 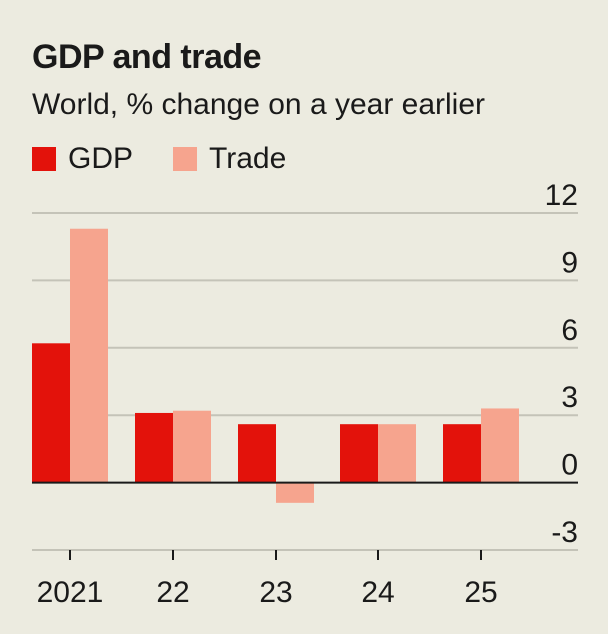 What do you see at coordinates (569, 465) in the screenshot?
I see `y-tick-label: 0` at bounding box center [569, 465].